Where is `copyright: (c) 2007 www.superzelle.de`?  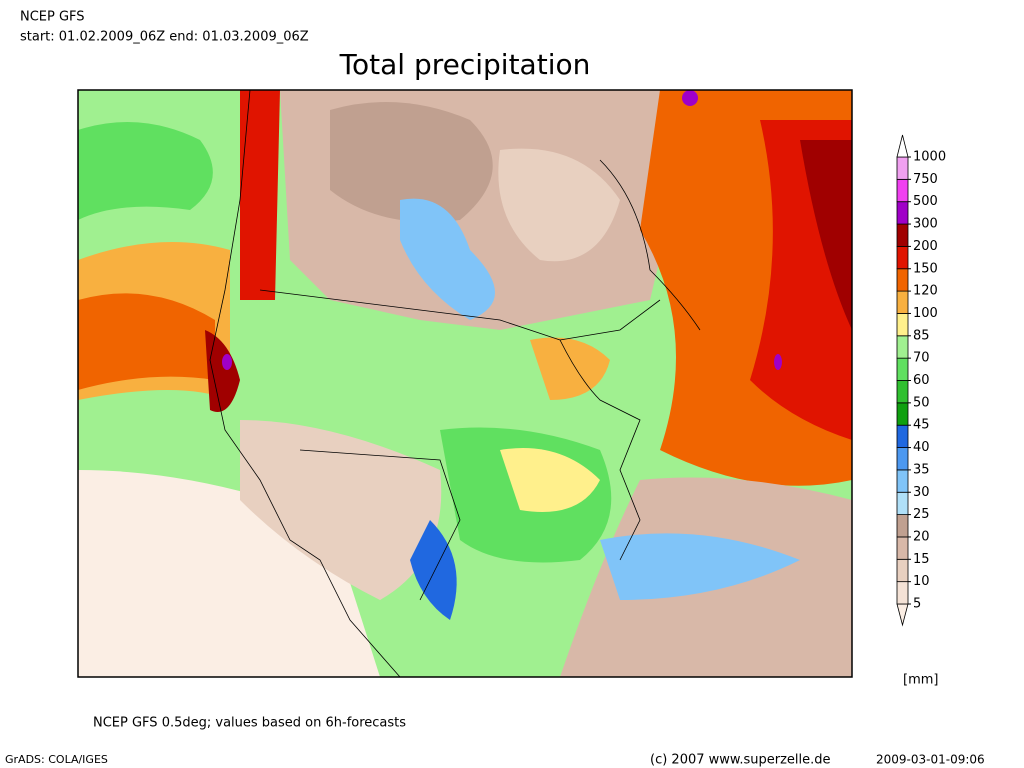 copyright: (c) 2007 www.superzelle.de is located at coordinates (740, 760).